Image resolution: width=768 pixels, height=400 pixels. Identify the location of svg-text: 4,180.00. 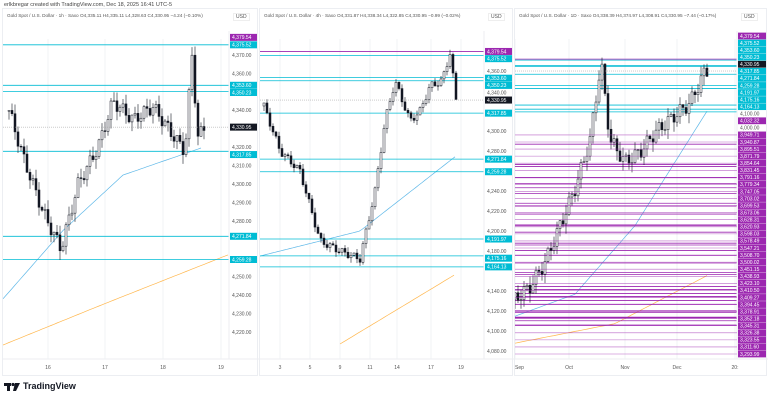
(497, 252).